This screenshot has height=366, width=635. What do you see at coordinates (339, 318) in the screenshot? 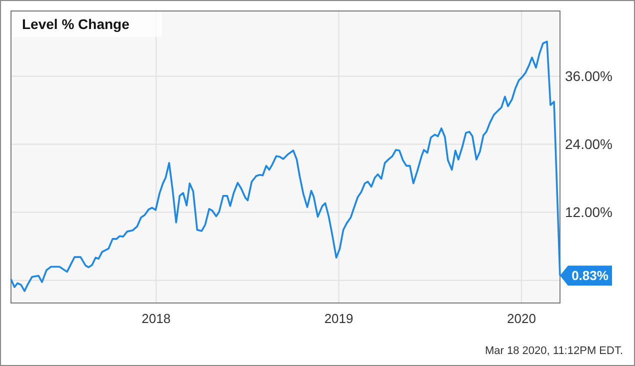
I see `x-tick-label: 2019` at bounding box center [339, 318].